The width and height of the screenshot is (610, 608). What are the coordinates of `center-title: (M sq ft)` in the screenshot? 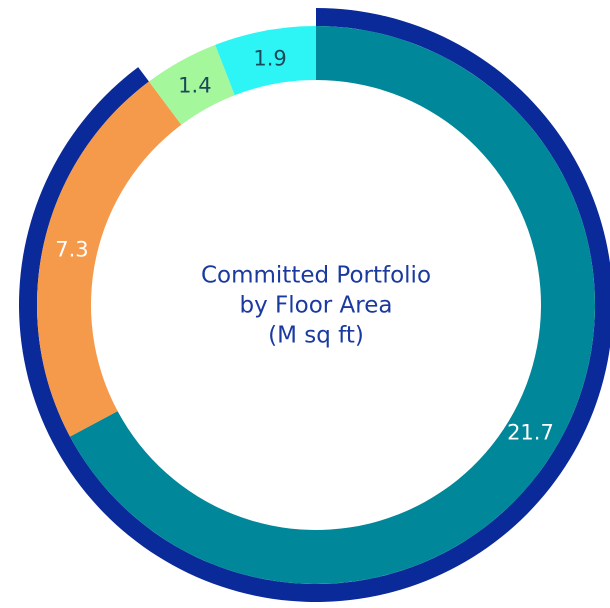 It's located at (316, 336).